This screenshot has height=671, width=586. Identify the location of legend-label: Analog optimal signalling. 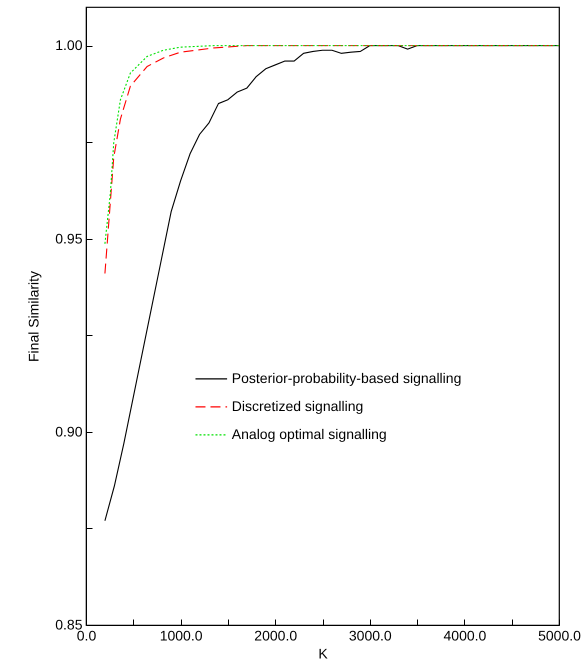
(309, 434).